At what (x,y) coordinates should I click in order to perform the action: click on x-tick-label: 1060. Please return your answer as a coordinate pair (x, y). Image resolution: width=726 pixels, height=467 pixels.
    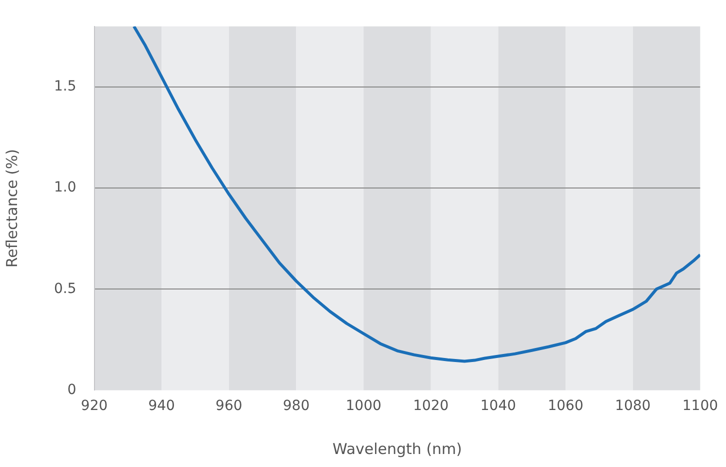
    Looking at the image, I should click on (566, 406).